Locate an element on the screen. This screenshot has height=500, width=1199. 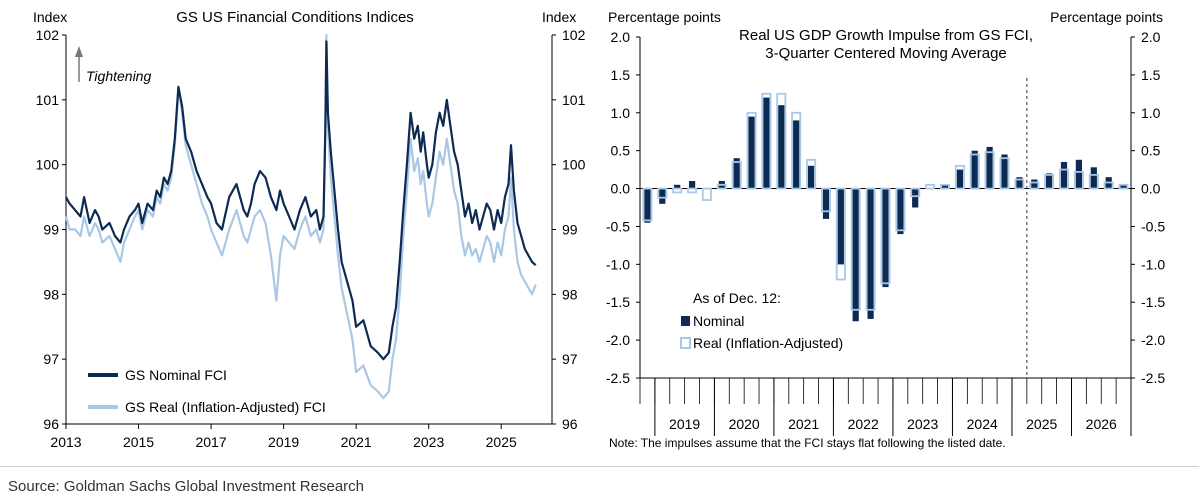
bar-legend-real-swatch is located at coordinates (685, 343).